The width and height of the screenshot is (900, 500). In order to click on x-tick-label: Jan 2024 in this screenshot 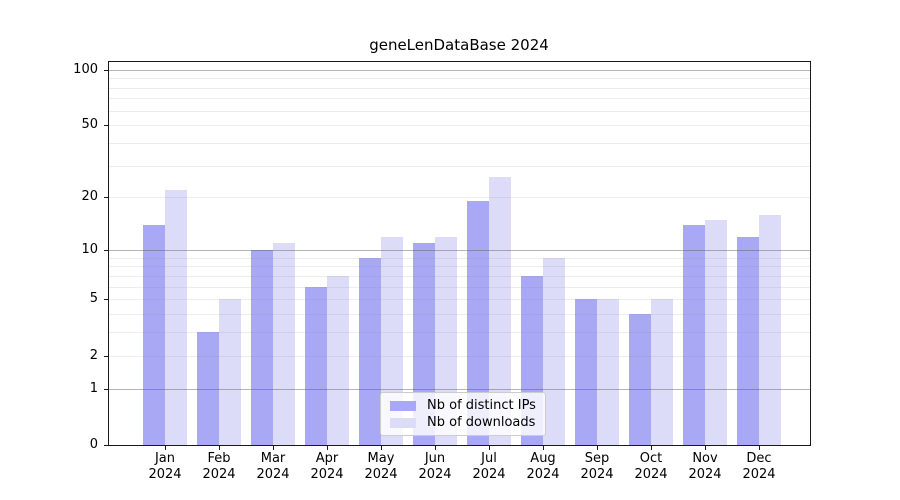, I will do `click(165, 466)`.